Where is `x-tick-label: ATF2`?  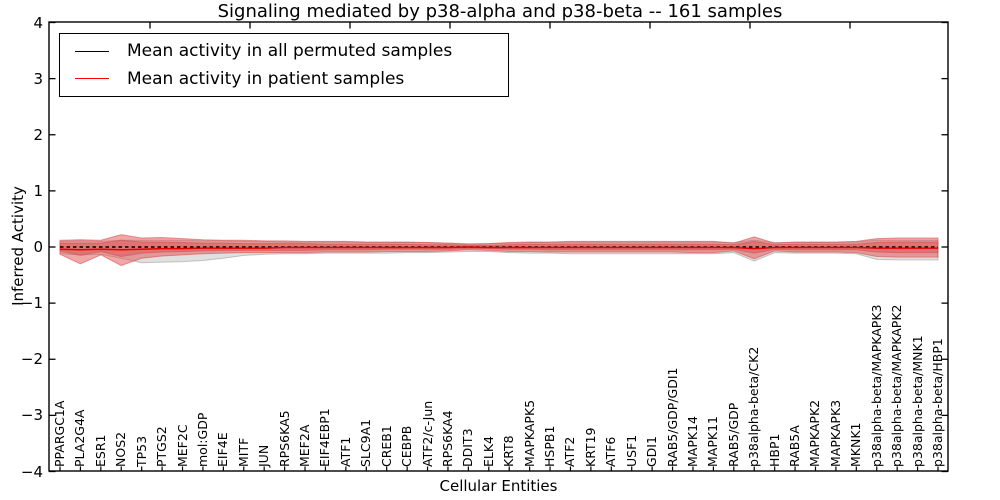
x-tick-label: ATF2 is located at coordinates (570, 451).